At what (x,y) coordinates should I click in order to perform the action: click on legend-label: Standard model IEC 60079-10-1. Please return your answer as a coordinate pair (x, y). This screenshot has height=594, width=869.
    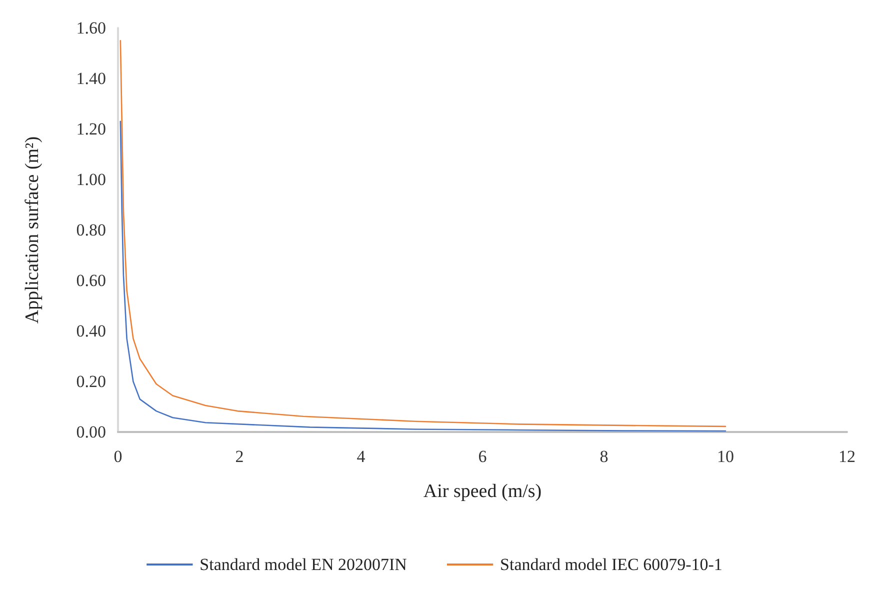
    Looking at the image, I should click on (611, 564).